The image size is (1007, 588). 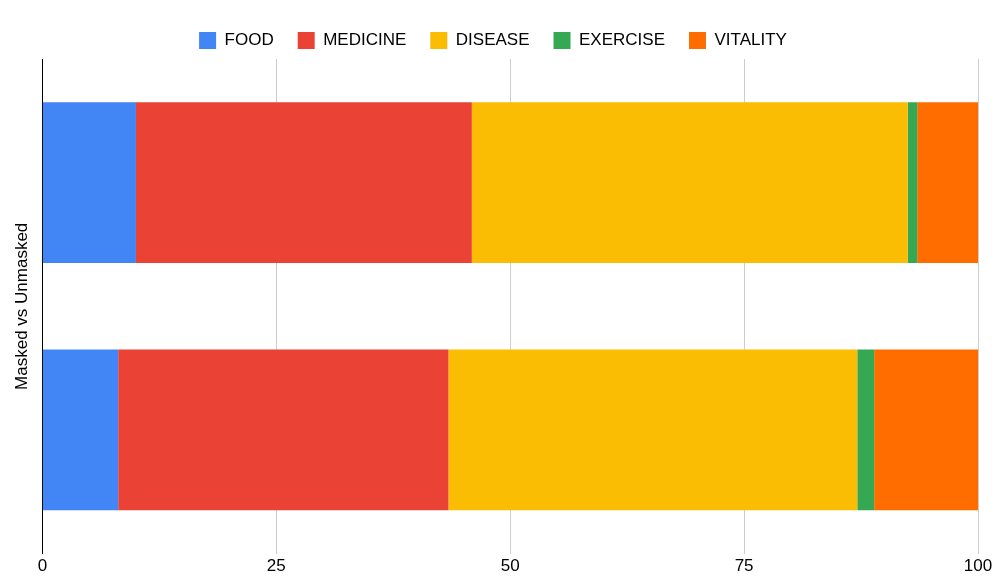 I want to click on x-tick-label: 25, so click(x=276, y=566).